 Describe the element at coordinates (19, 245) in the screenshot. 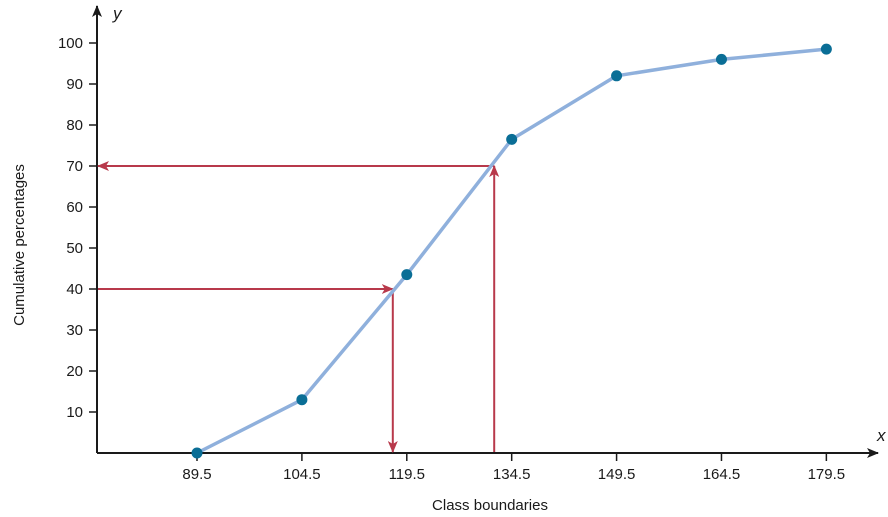

I see `y-axis-title: Cumulative percentages` at that location.